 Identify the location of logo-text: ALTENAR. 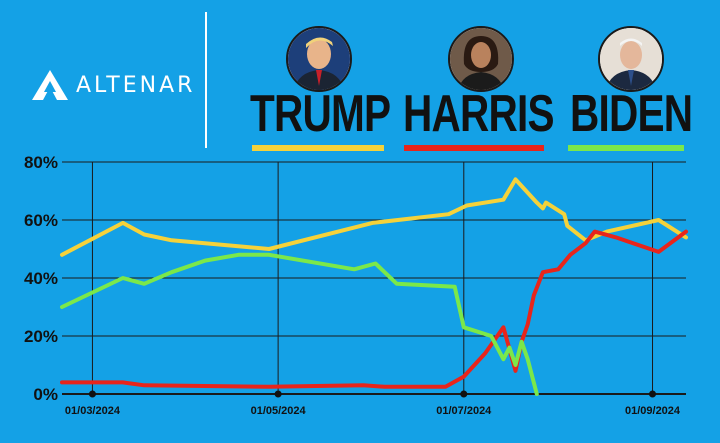
(136, 85).